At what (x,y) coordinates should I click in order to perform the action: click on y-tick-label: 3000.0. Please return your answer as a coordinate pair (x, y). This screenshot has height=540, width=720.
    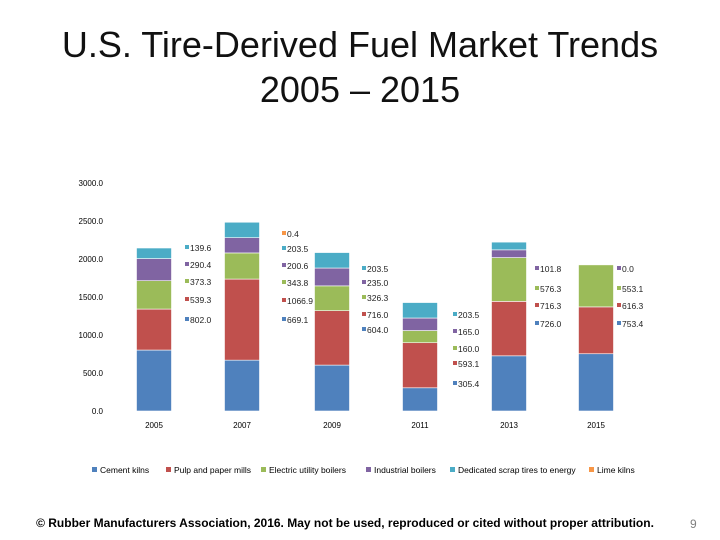
    Looking at the image, I should click on (91, 183).